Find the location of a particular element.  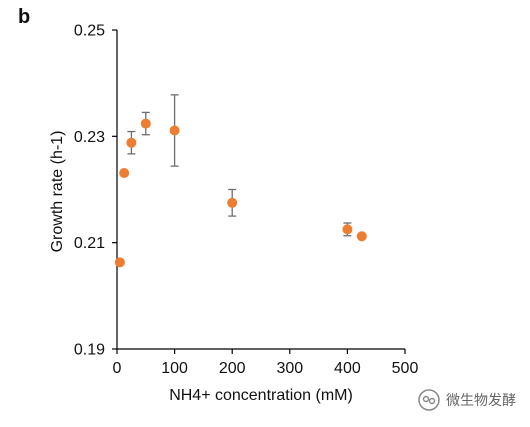

y-axis-label: Growth rate (h-1) is located at coordinates (57, 192).